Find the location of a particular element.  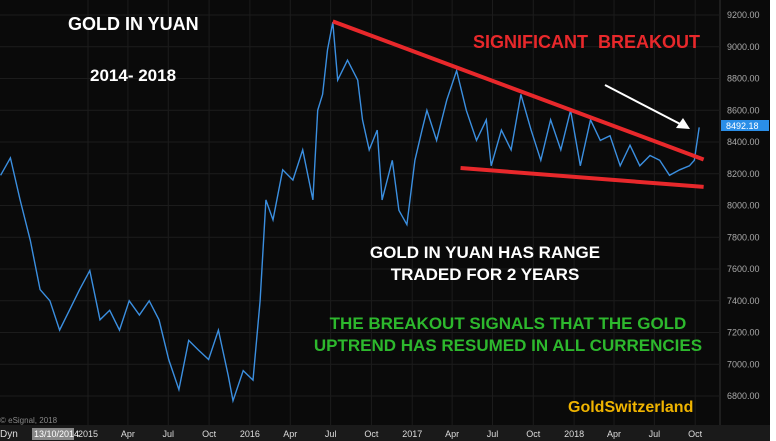

signal-line-2: UPTREND HAS RESUMED IN ALL CURRENCIES is located at coordinates (508, 345).